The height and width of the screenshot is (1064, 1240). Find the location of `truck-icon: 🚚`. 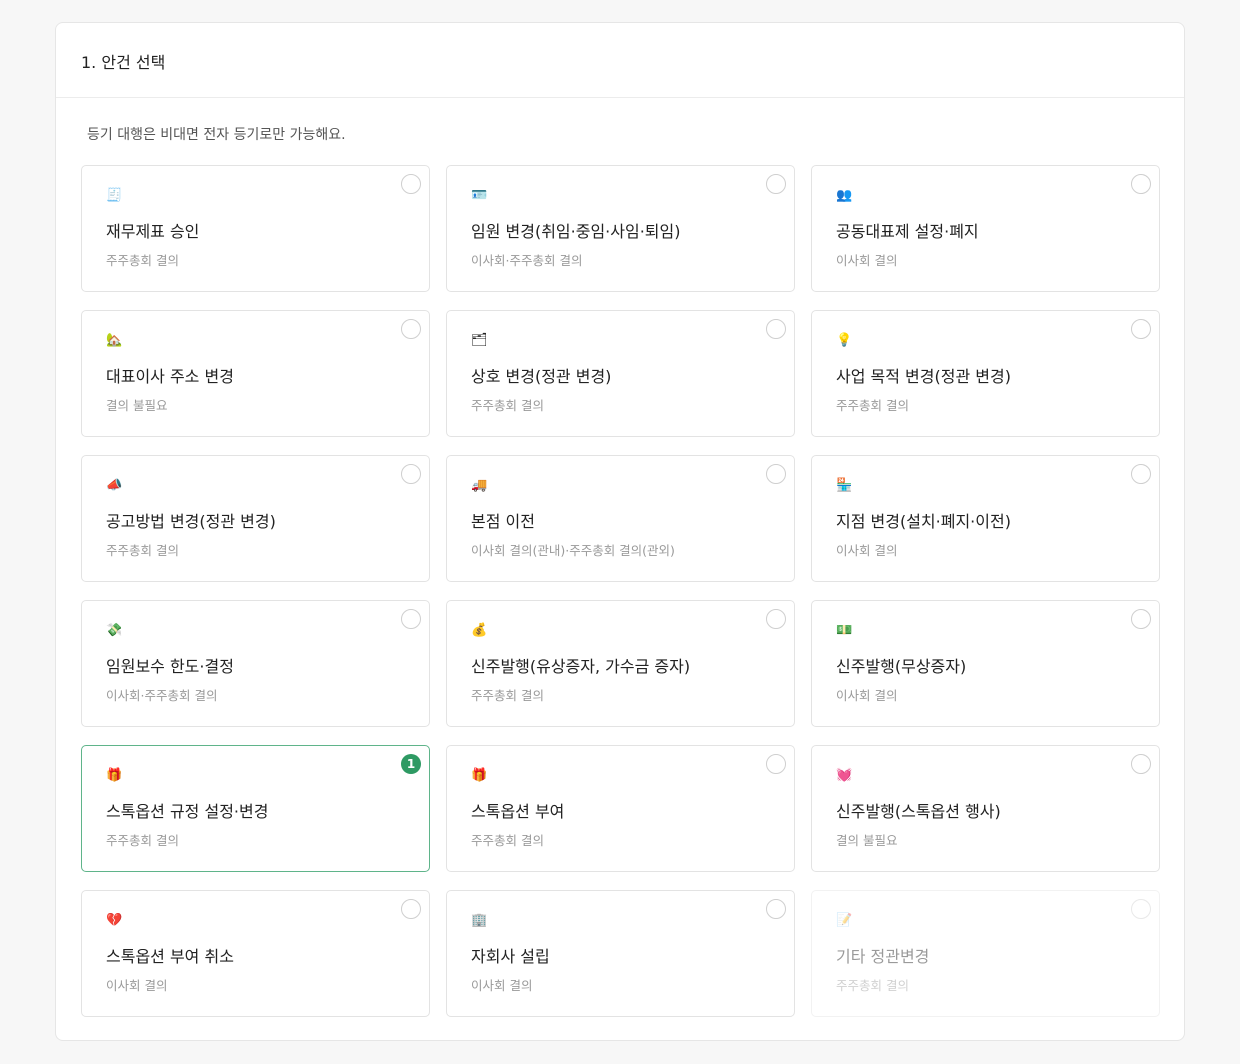

truck-icon: 🚚 is located at coordinates (479, 485).